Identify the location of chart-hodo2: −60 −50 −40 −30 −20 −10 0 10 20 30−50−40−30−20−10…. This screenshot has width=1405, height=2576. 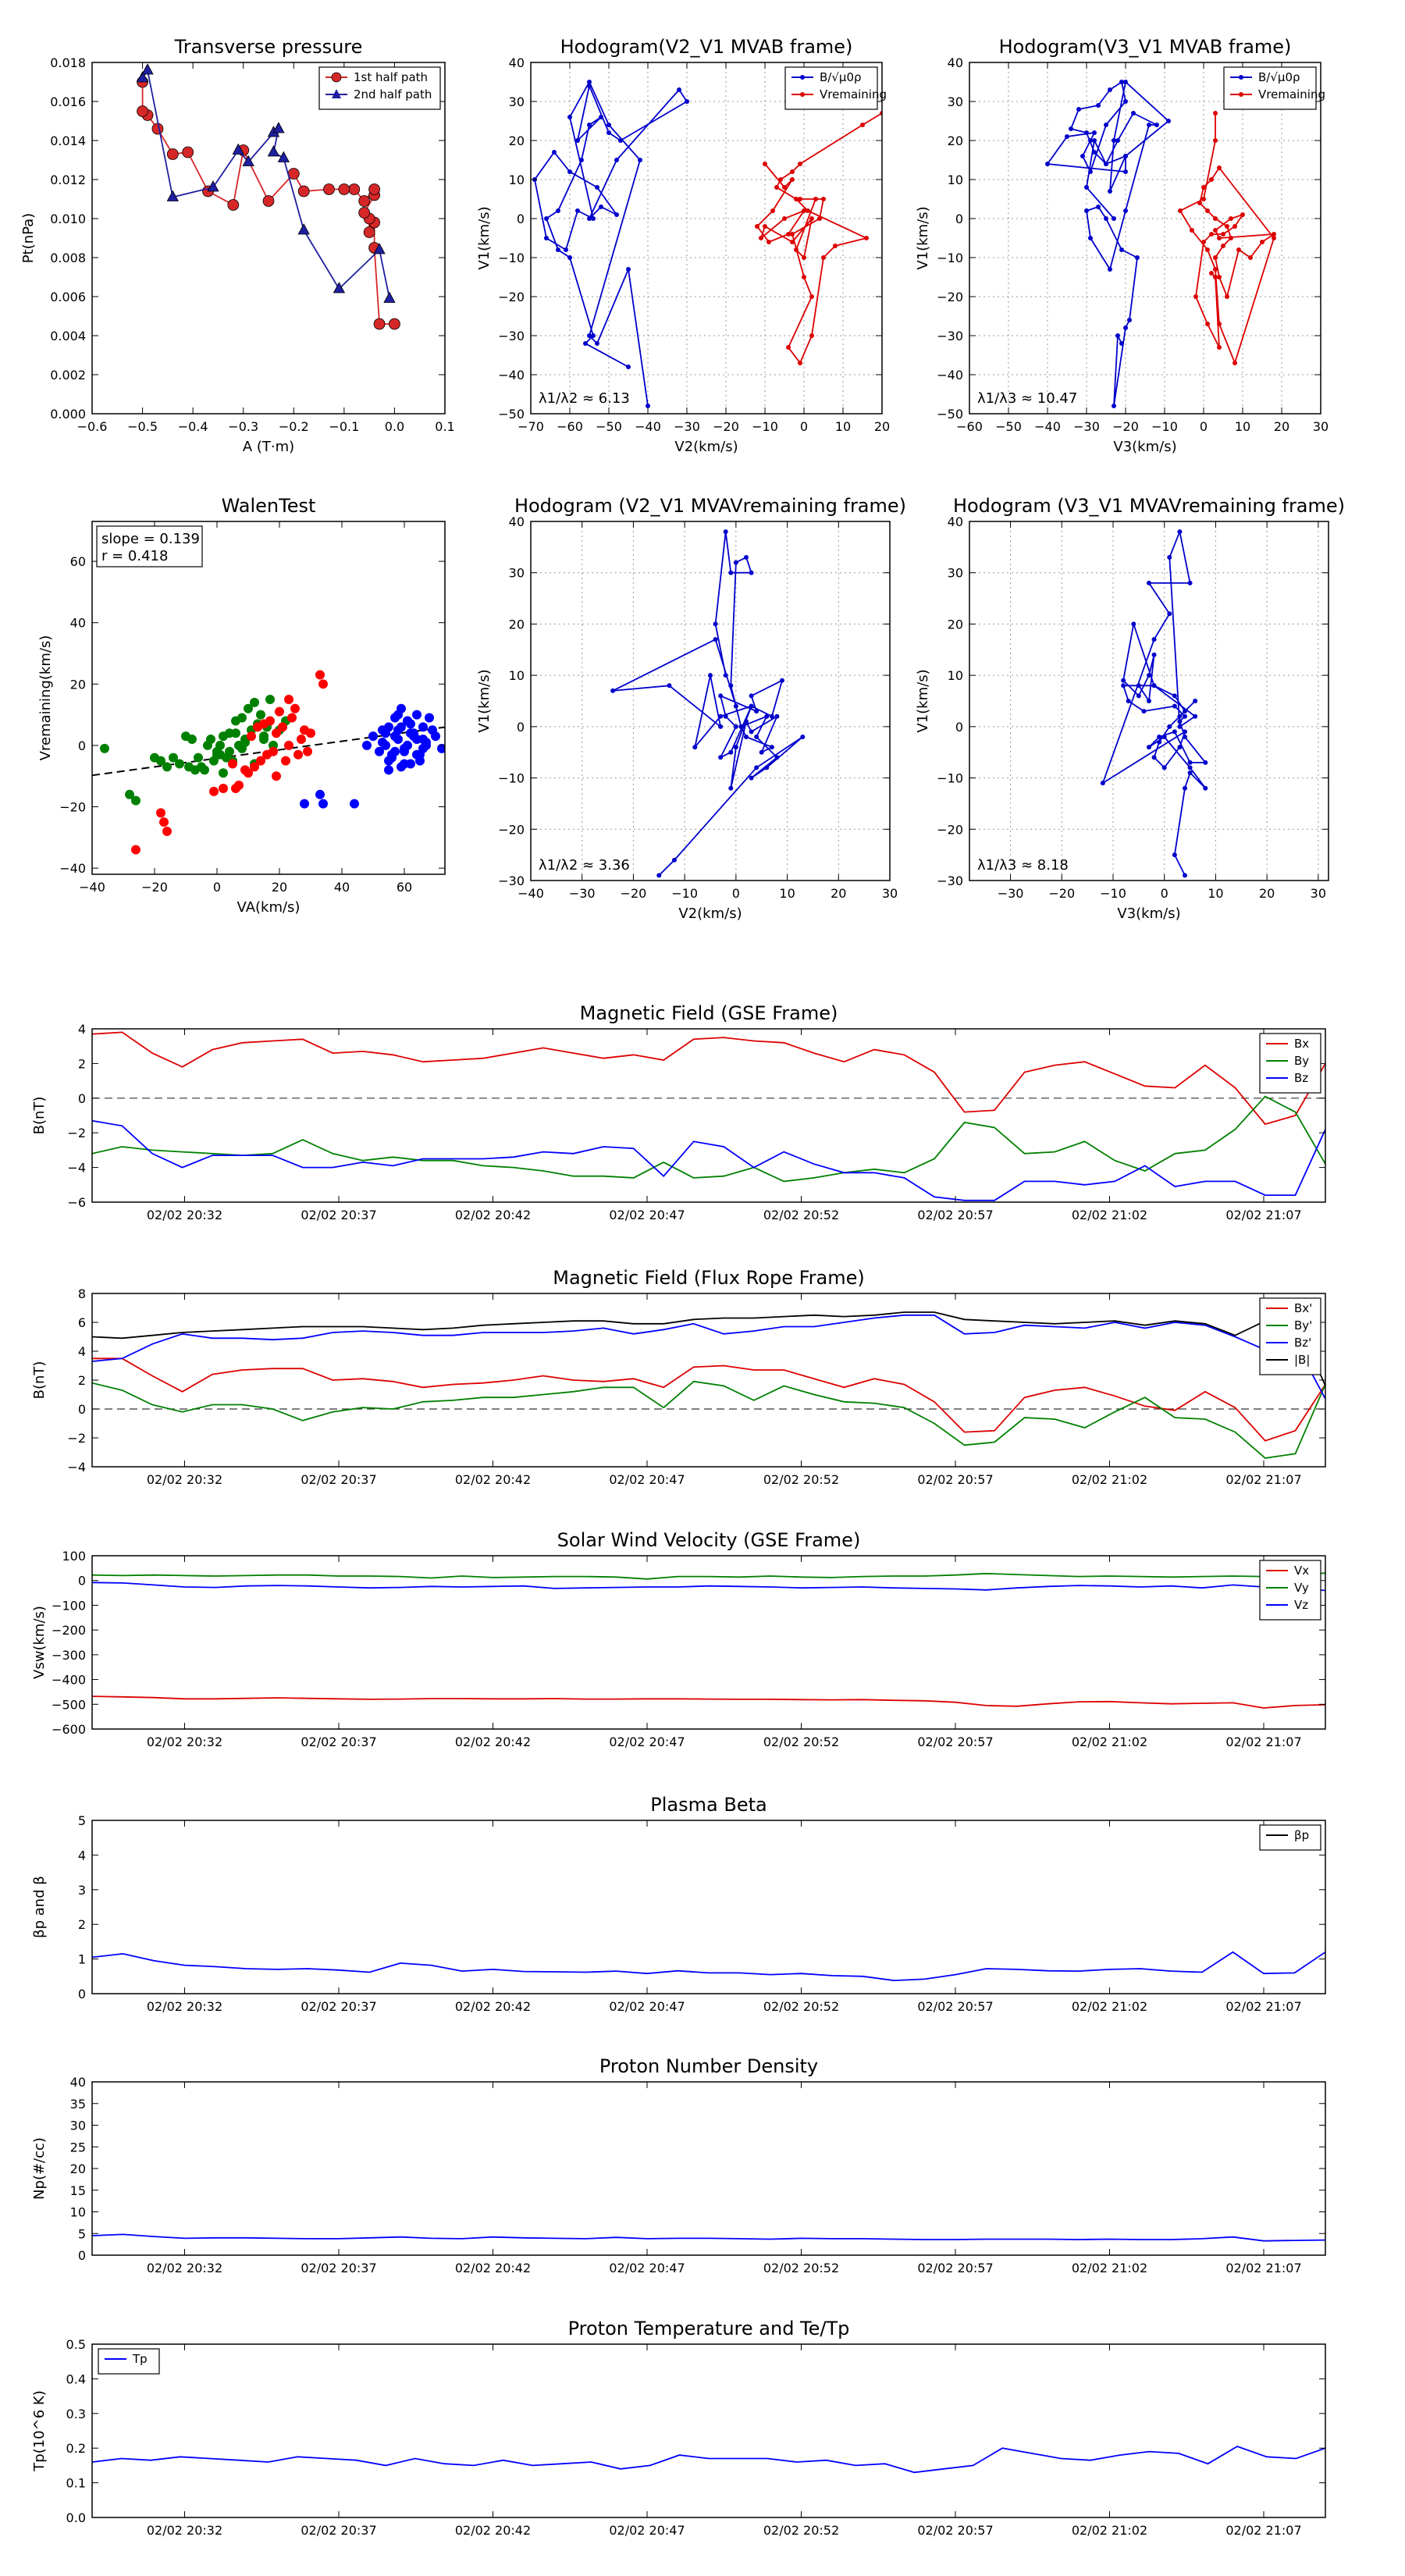
(1122, 245).